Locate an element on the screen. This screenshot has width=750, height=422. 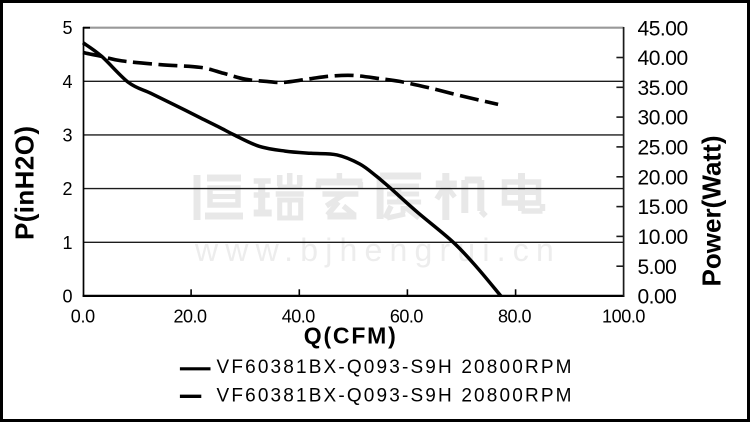
svg-text: 2 is located at coordinates (67, 189).